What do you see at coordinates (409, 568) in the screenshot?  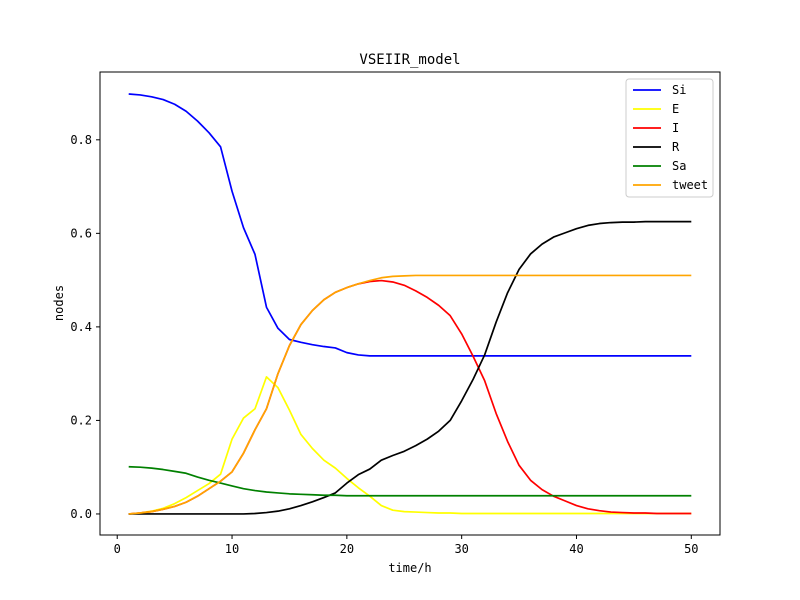 I see `x-axis-label: time/h` at bounding box center [409, 568].